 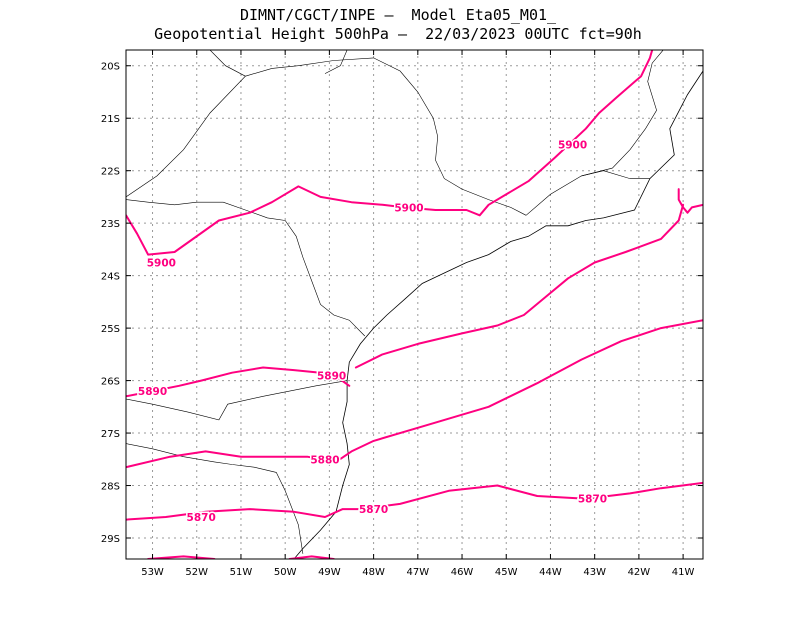 I want to click on contour-value-label: 5880, so click(x=324, y=460).